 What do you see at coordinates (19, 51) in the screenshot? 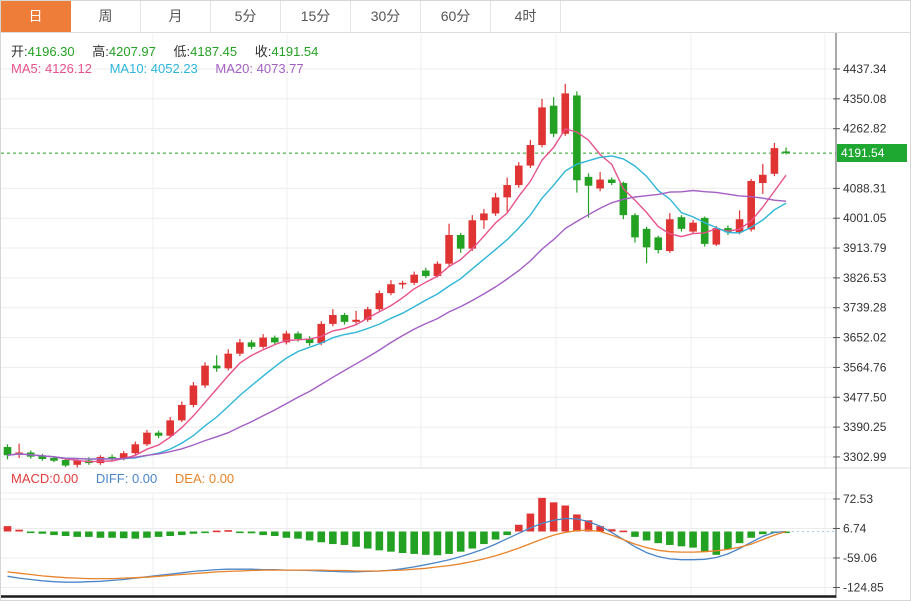
I see `open-label: 开:` at bounding box center [19, 51].